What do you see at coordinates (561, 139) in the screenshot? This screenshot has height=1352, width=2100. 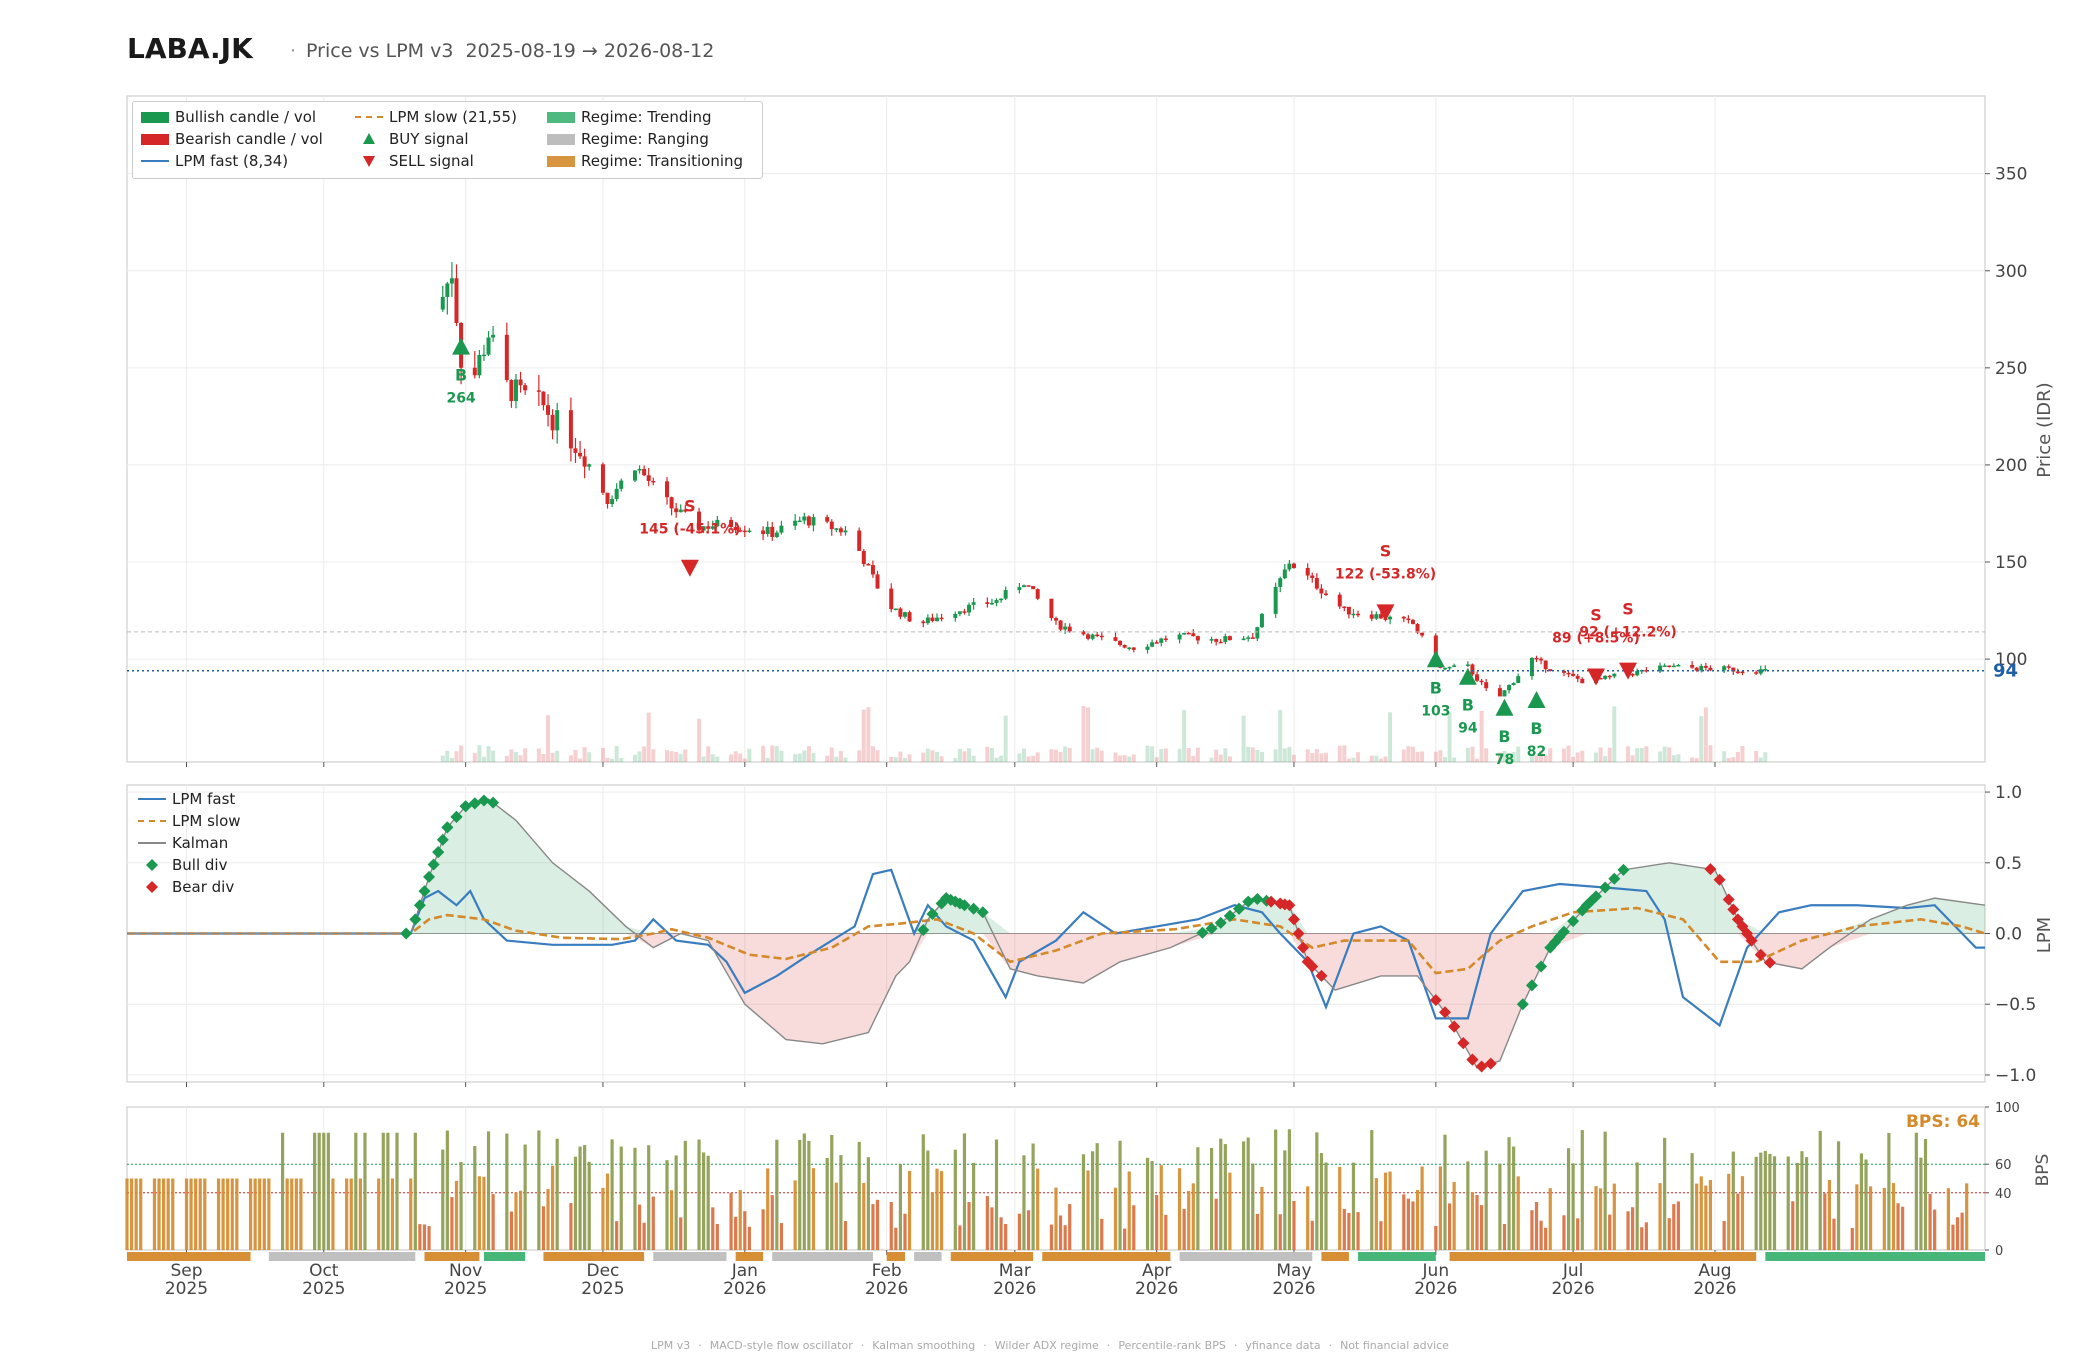 I see `ranging-swatch-icon` at bounding box center [561, 139].